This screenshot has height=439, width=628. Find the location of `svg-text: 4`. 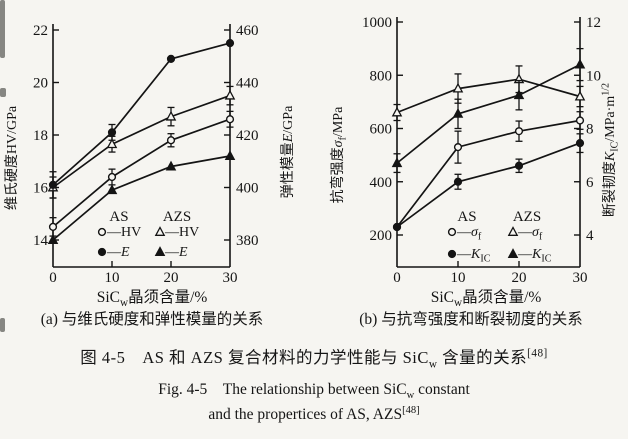

svg-text: 4 is located at coordinates (590, 236).